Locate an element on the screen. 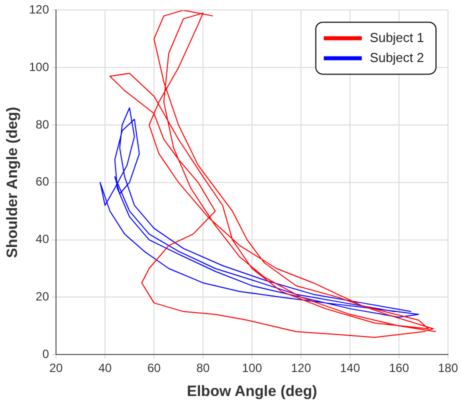 This screenshot has height=405, width=461. x-tick-label: 160 is located at coordinates (399, 368).